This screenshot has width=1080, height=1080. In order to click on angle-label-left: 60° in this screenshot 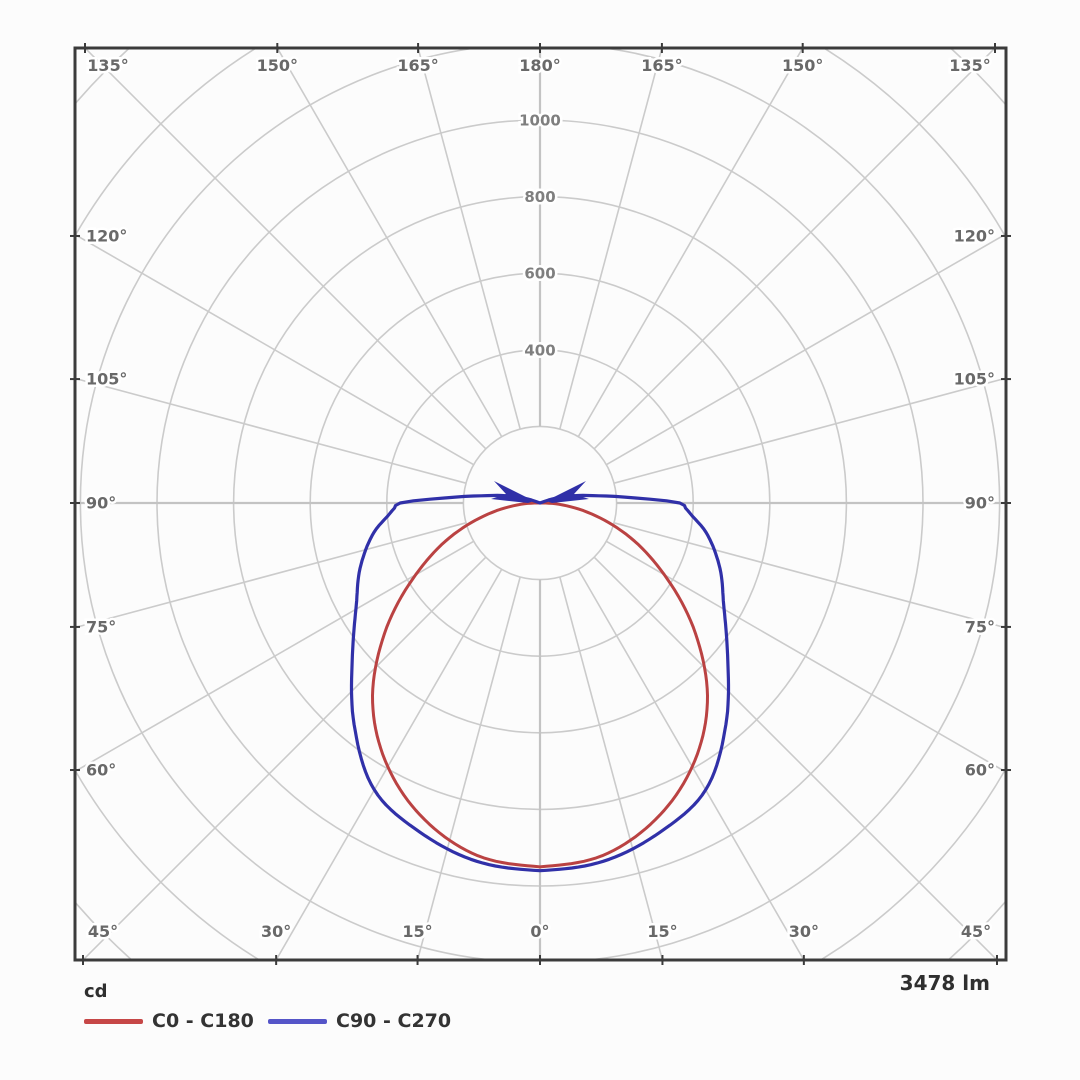, I will do `click(101, 770)`.